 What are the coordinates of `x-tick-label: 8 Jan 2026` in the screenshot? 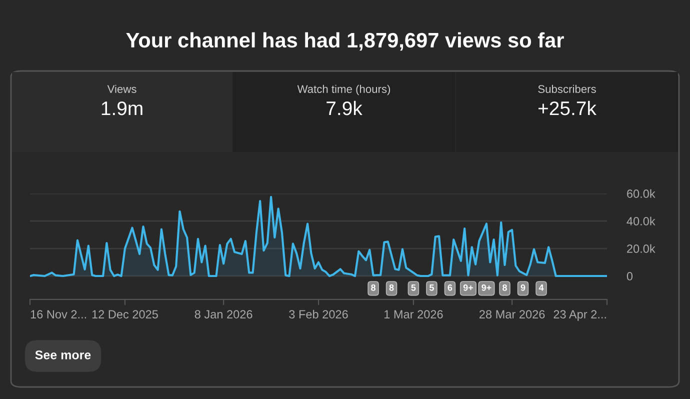 It's located at (223, 314).